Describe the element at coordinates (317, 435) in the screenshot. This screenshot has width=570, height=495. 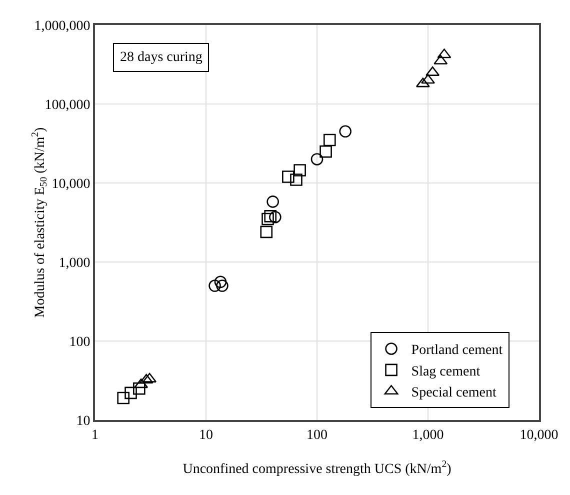
I see `x-tick-label: 100` at that location.